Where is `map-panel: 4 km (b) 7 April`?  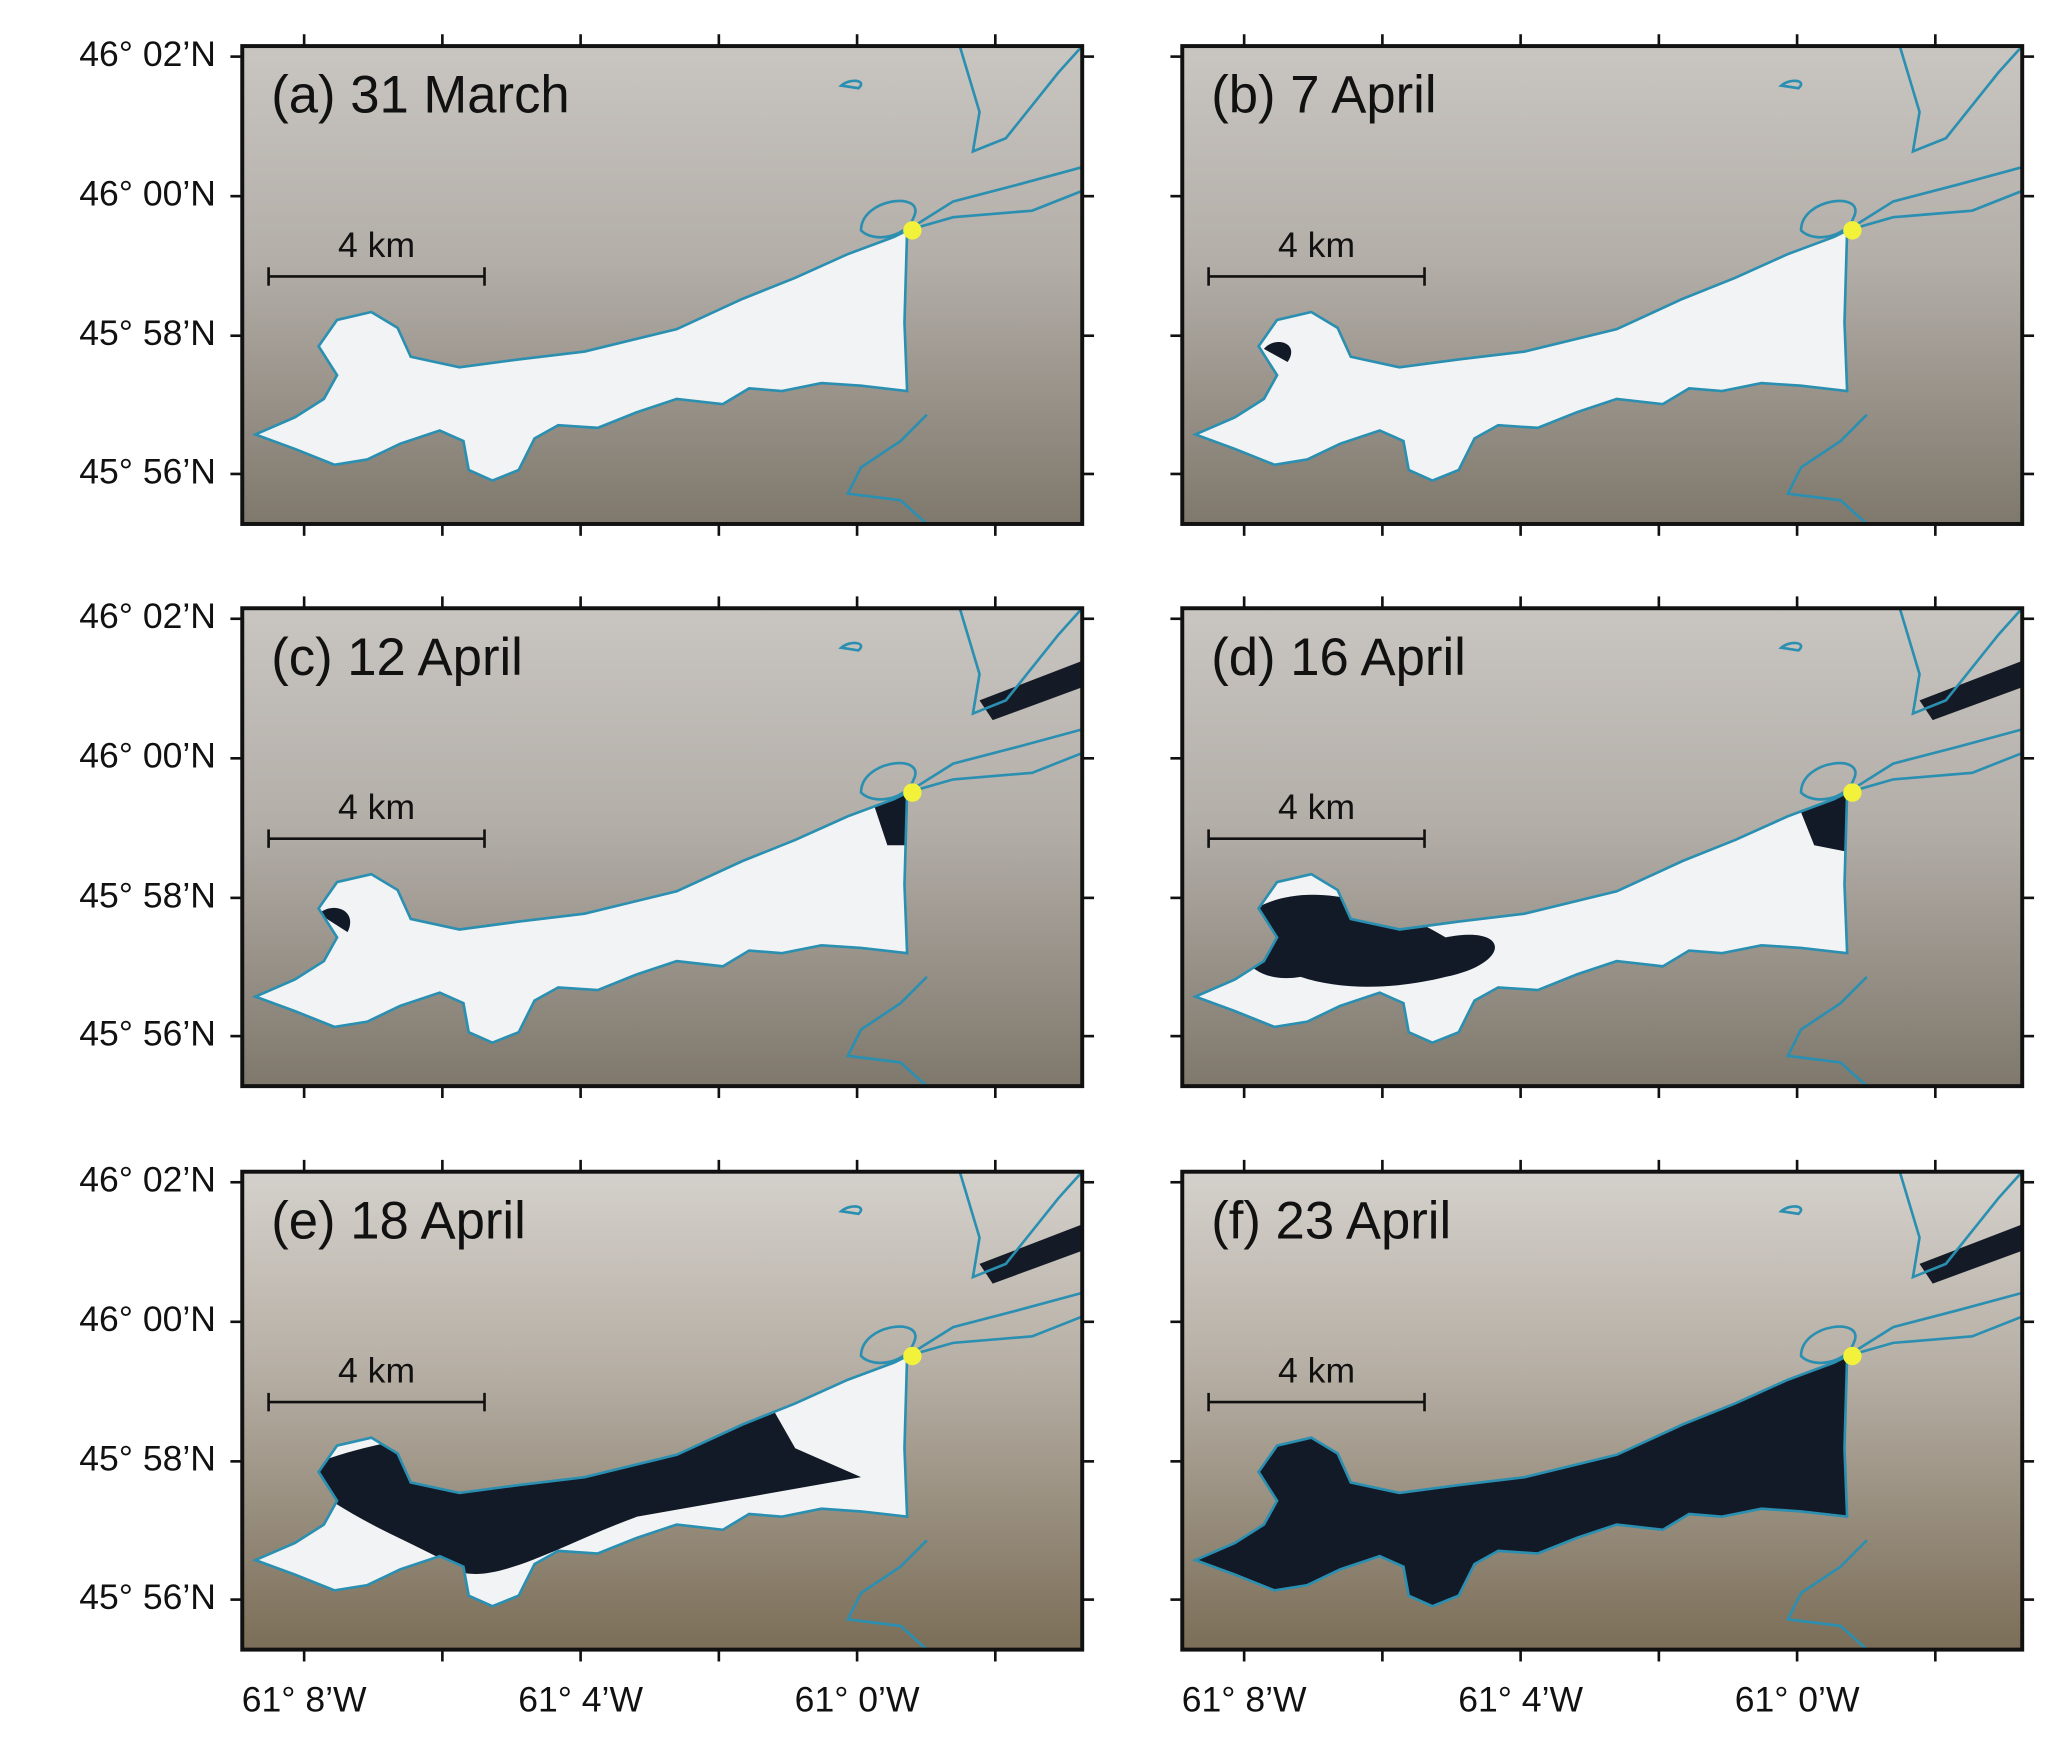
map-panel: 4 km (b) 7 April is located at coordinates (1602, 285).